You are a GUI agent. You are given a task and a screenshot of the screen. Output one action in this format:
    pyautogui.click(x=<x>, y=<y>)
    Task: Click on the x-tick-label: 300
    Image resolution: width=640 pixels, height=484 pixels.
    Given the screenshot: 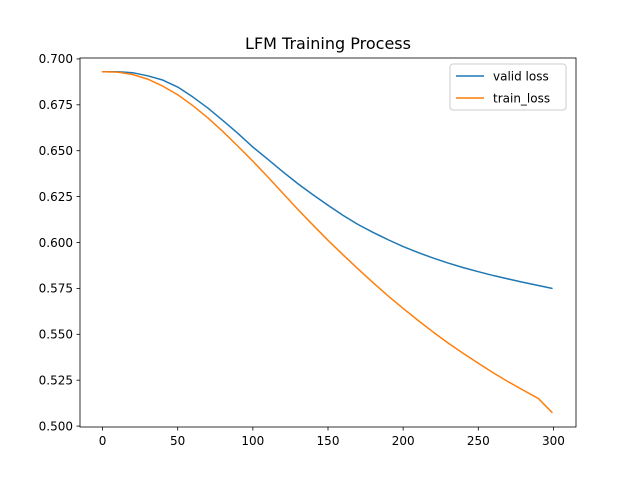 What is the action you would take?
    pyautogui.click(x=553, y=441)
    